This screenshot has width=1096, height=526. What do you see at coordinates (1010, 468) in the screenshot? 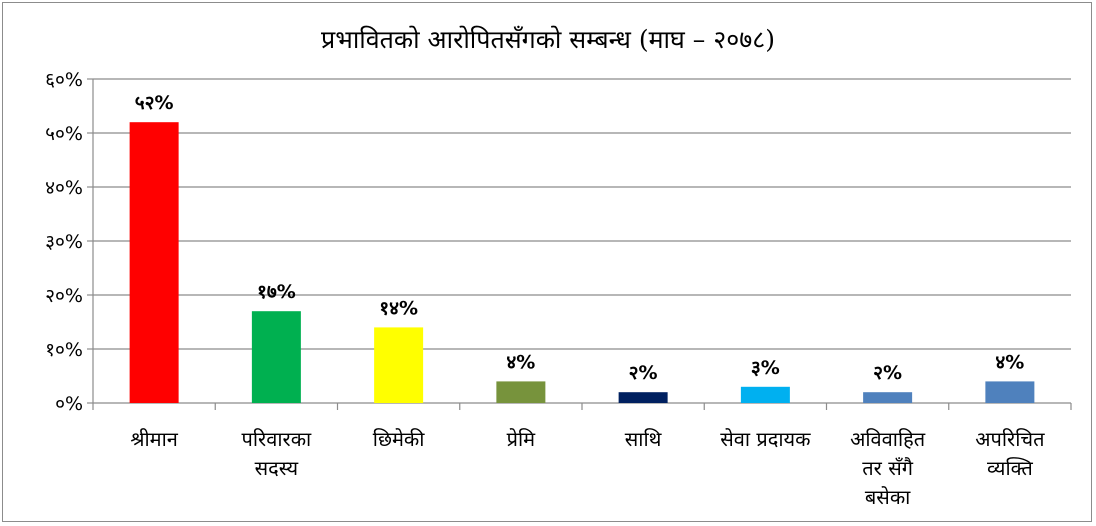
I see `x-category-label: व्यक्ति` at bounding box center [1010, 468].